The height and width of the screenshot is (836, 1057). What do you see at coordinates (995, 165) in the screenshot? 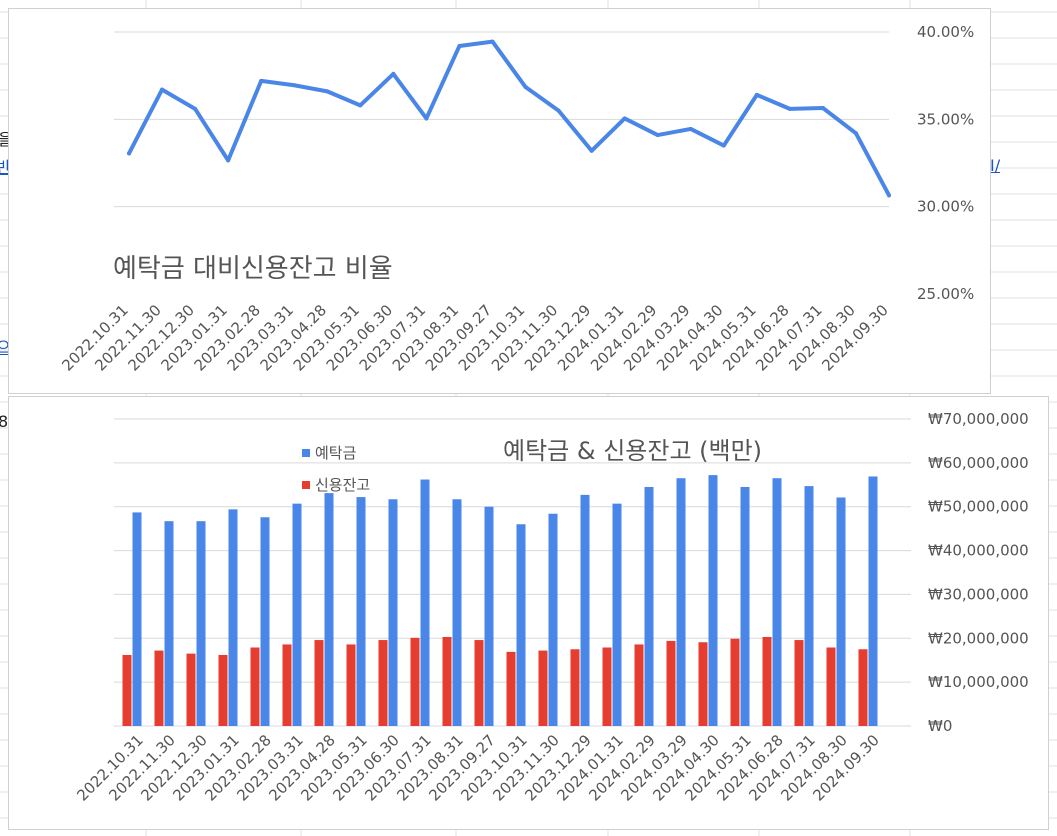
I see `sheet-link-fragment: I/` at bounding box center [995, 165].